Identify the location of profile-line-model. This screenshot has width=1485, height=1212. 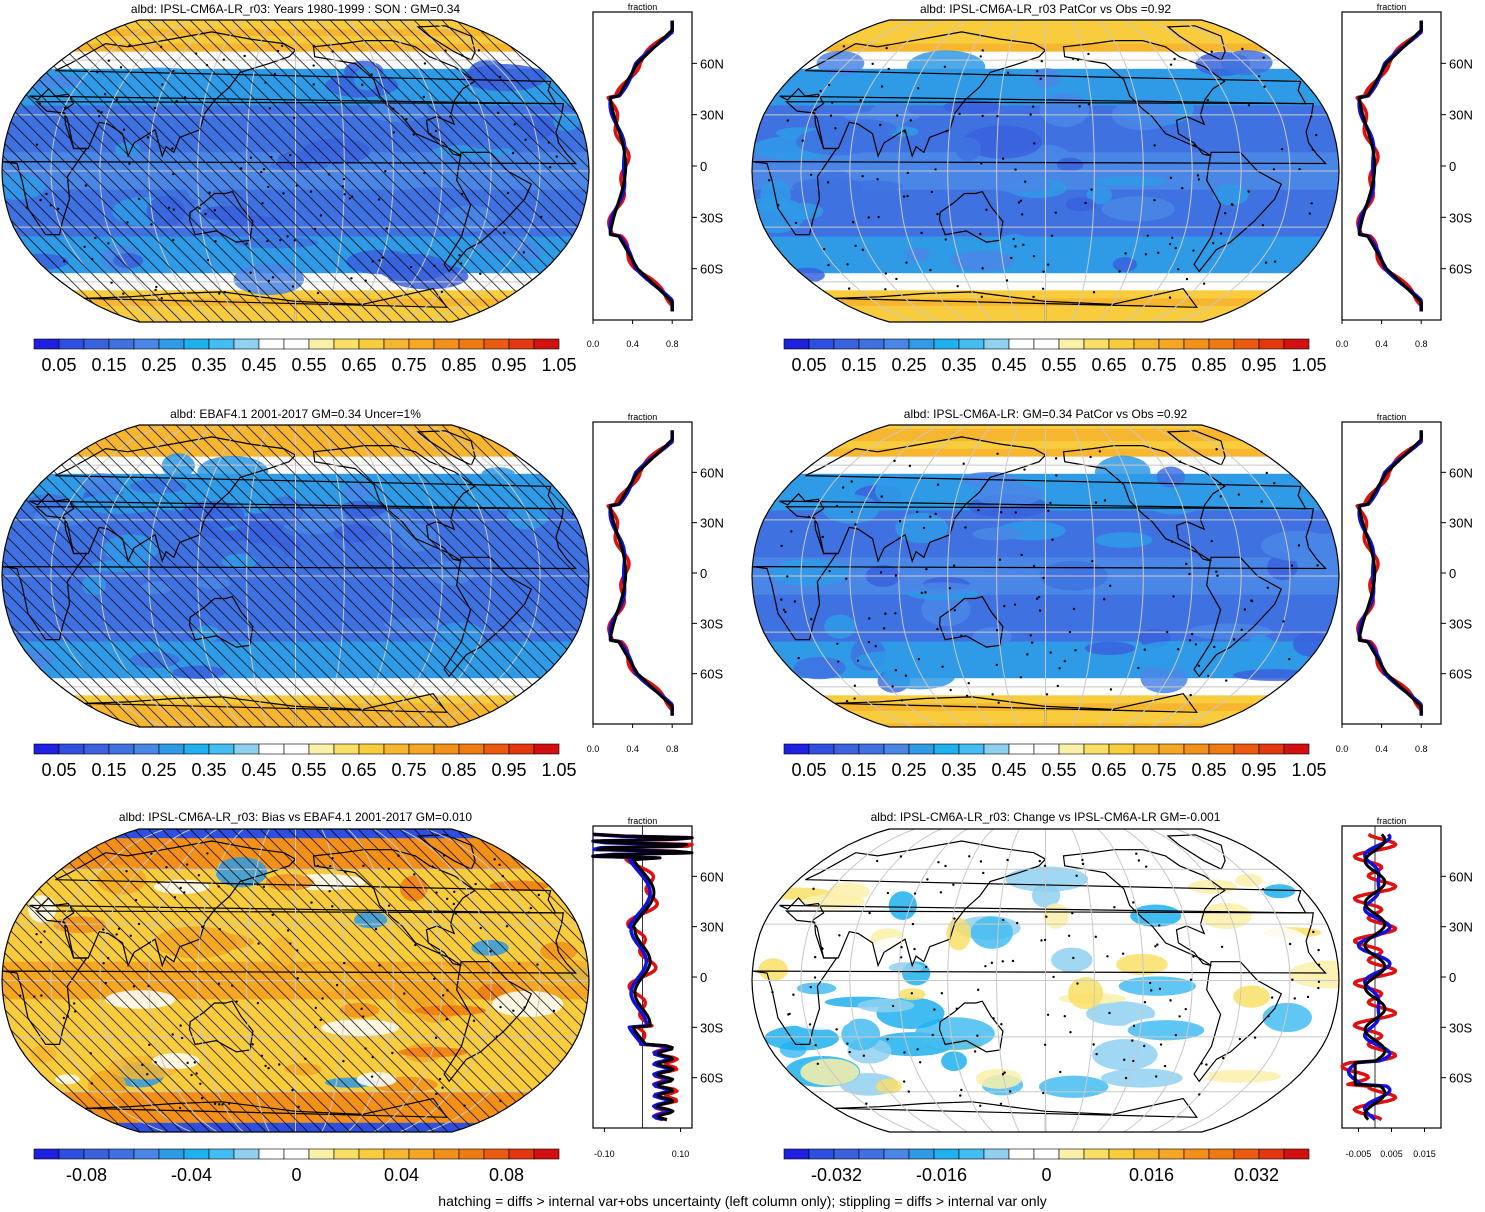
(1369, 977).